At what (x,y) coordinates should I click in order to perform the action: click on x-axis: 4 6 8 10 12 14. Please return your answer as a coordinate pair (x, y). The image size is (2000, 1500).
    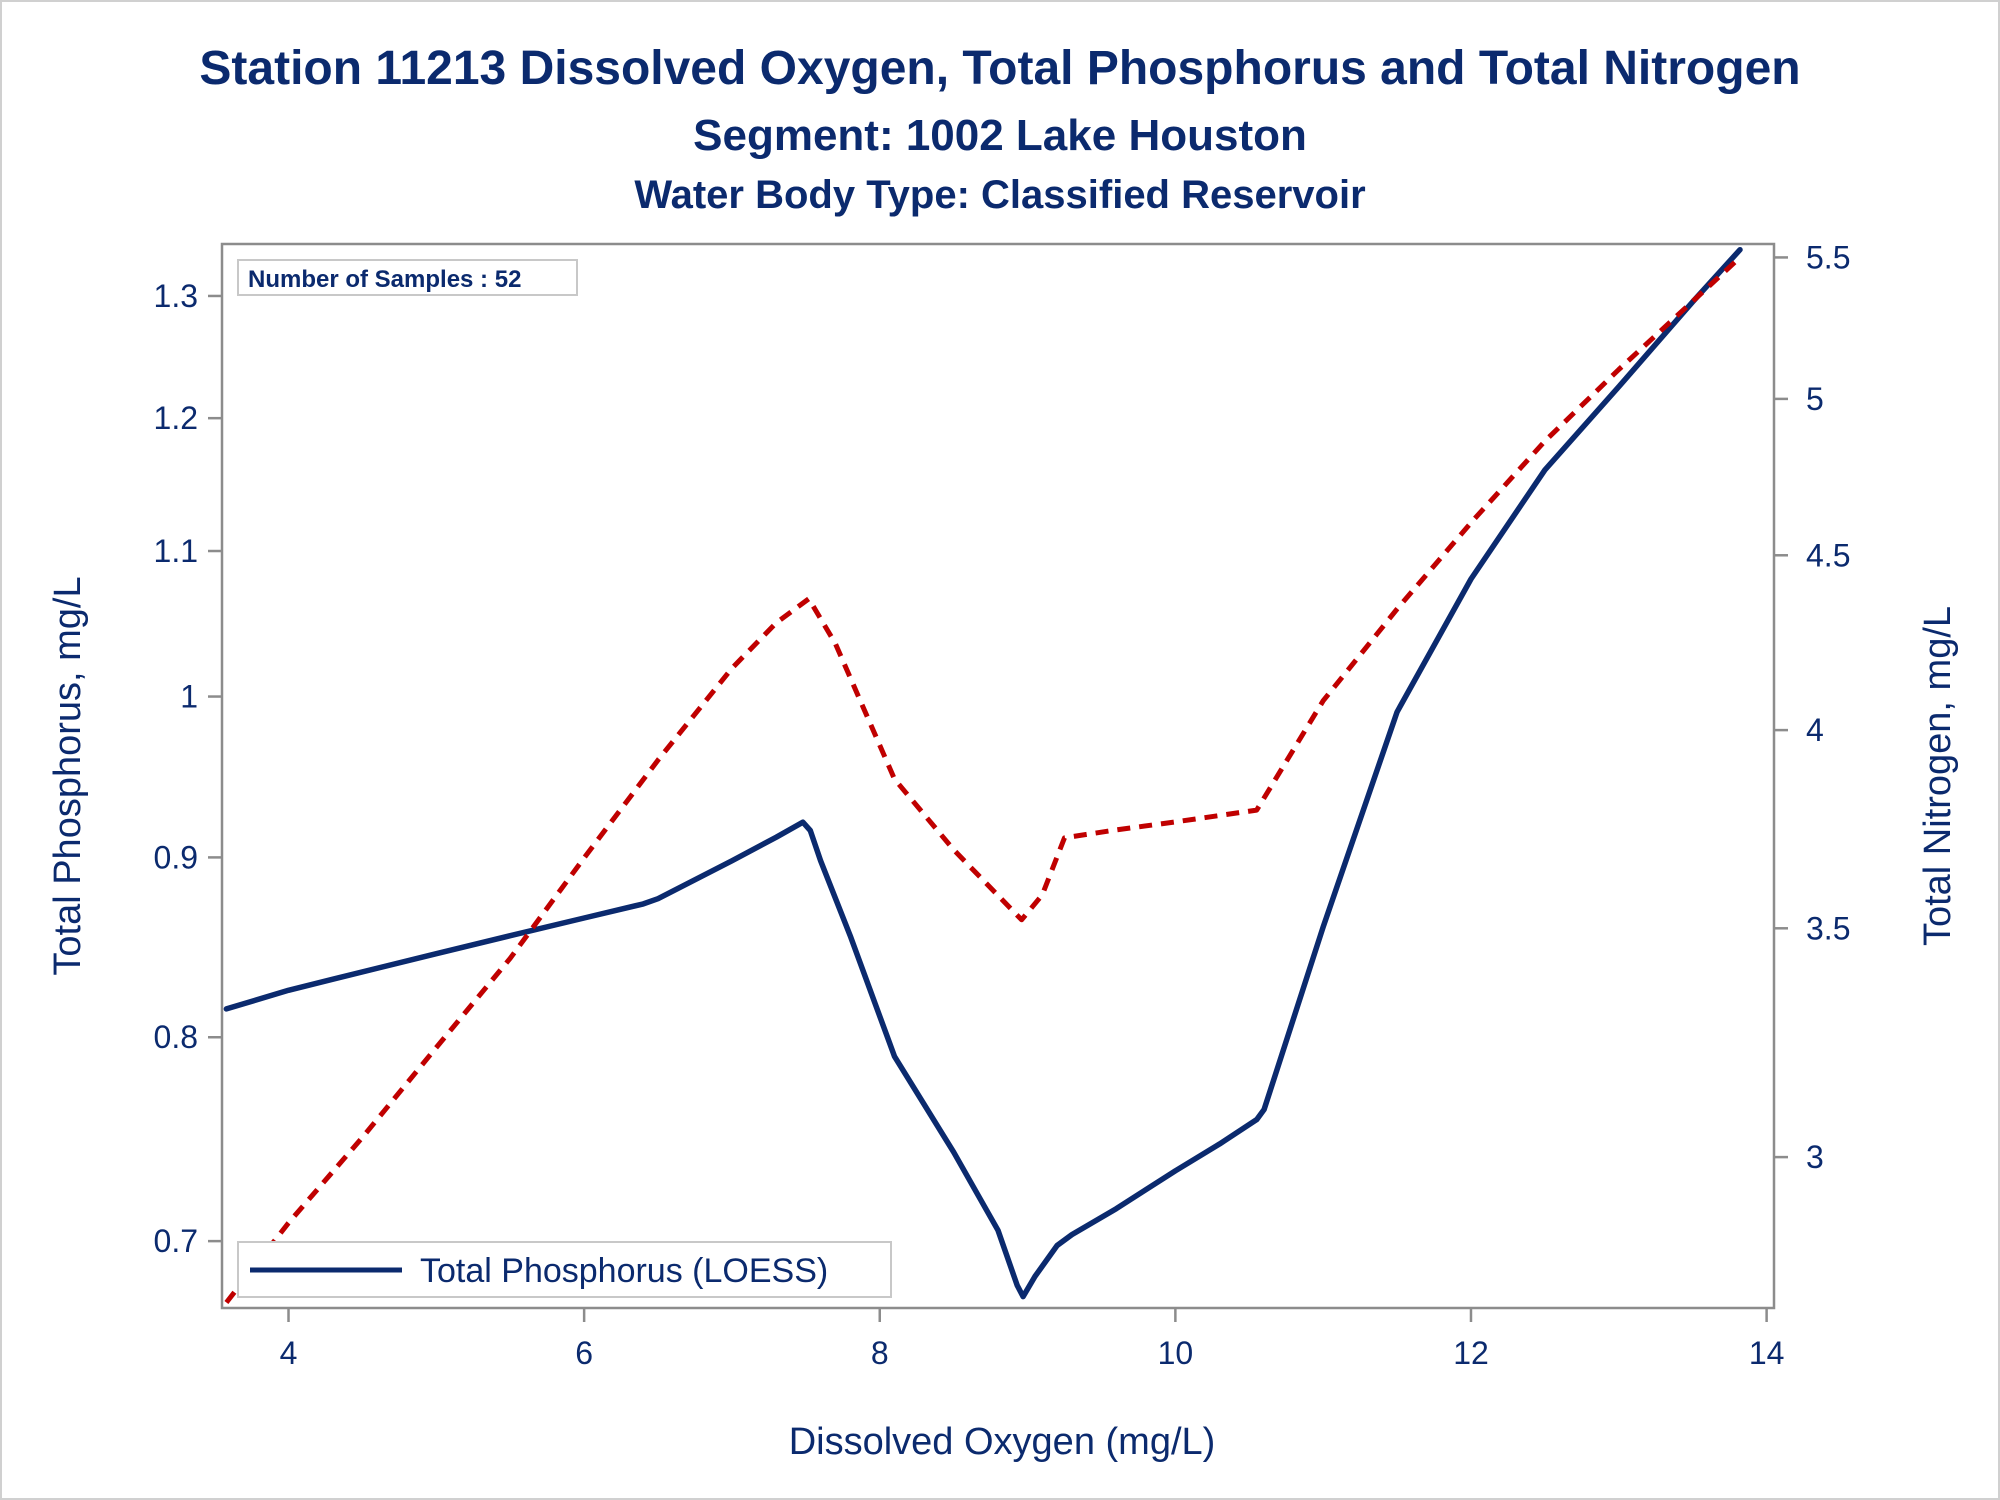
    Looking at the image, I should click on (1032, 1339).